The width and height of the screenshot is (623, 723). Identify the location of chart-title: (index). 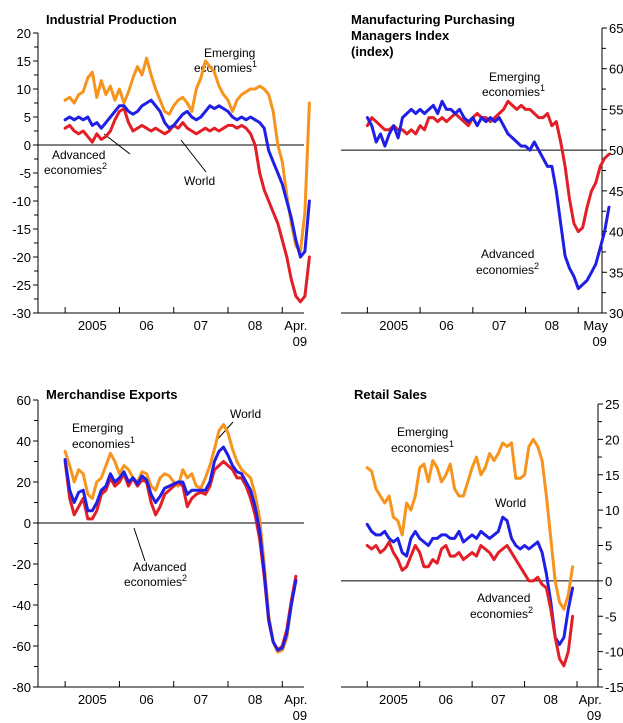
(372, 51).